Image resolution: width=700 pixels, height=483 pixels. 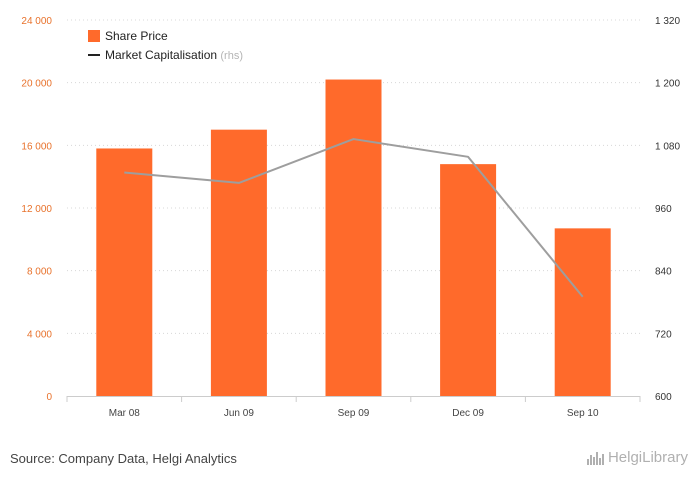 What do you see at coordinates (595, 458) in the screenshot?
I see `library-icon` at bounding box center [595, 458].